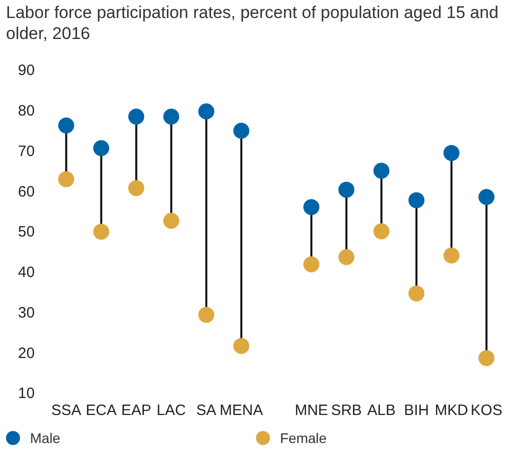  What do you see at coordinates (206, 411) in the screenshot?
I see `x-tick-label: SA` at bounding box center [206, 411].